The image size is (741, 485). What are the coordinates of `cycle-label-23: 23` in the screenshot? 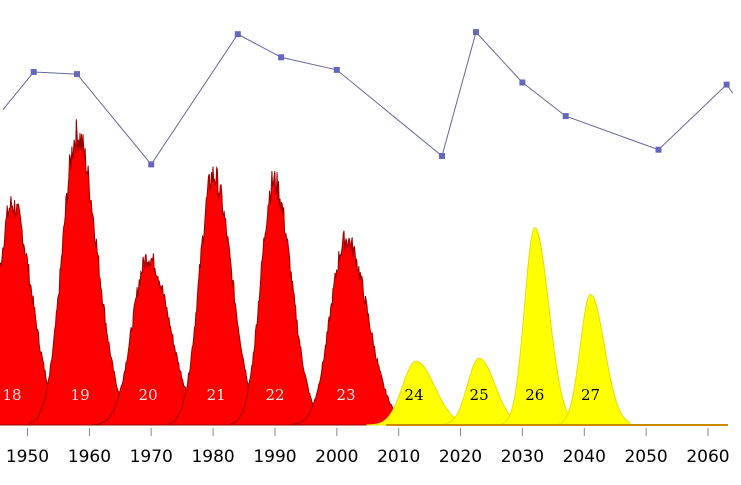 It's located at (346, 395).